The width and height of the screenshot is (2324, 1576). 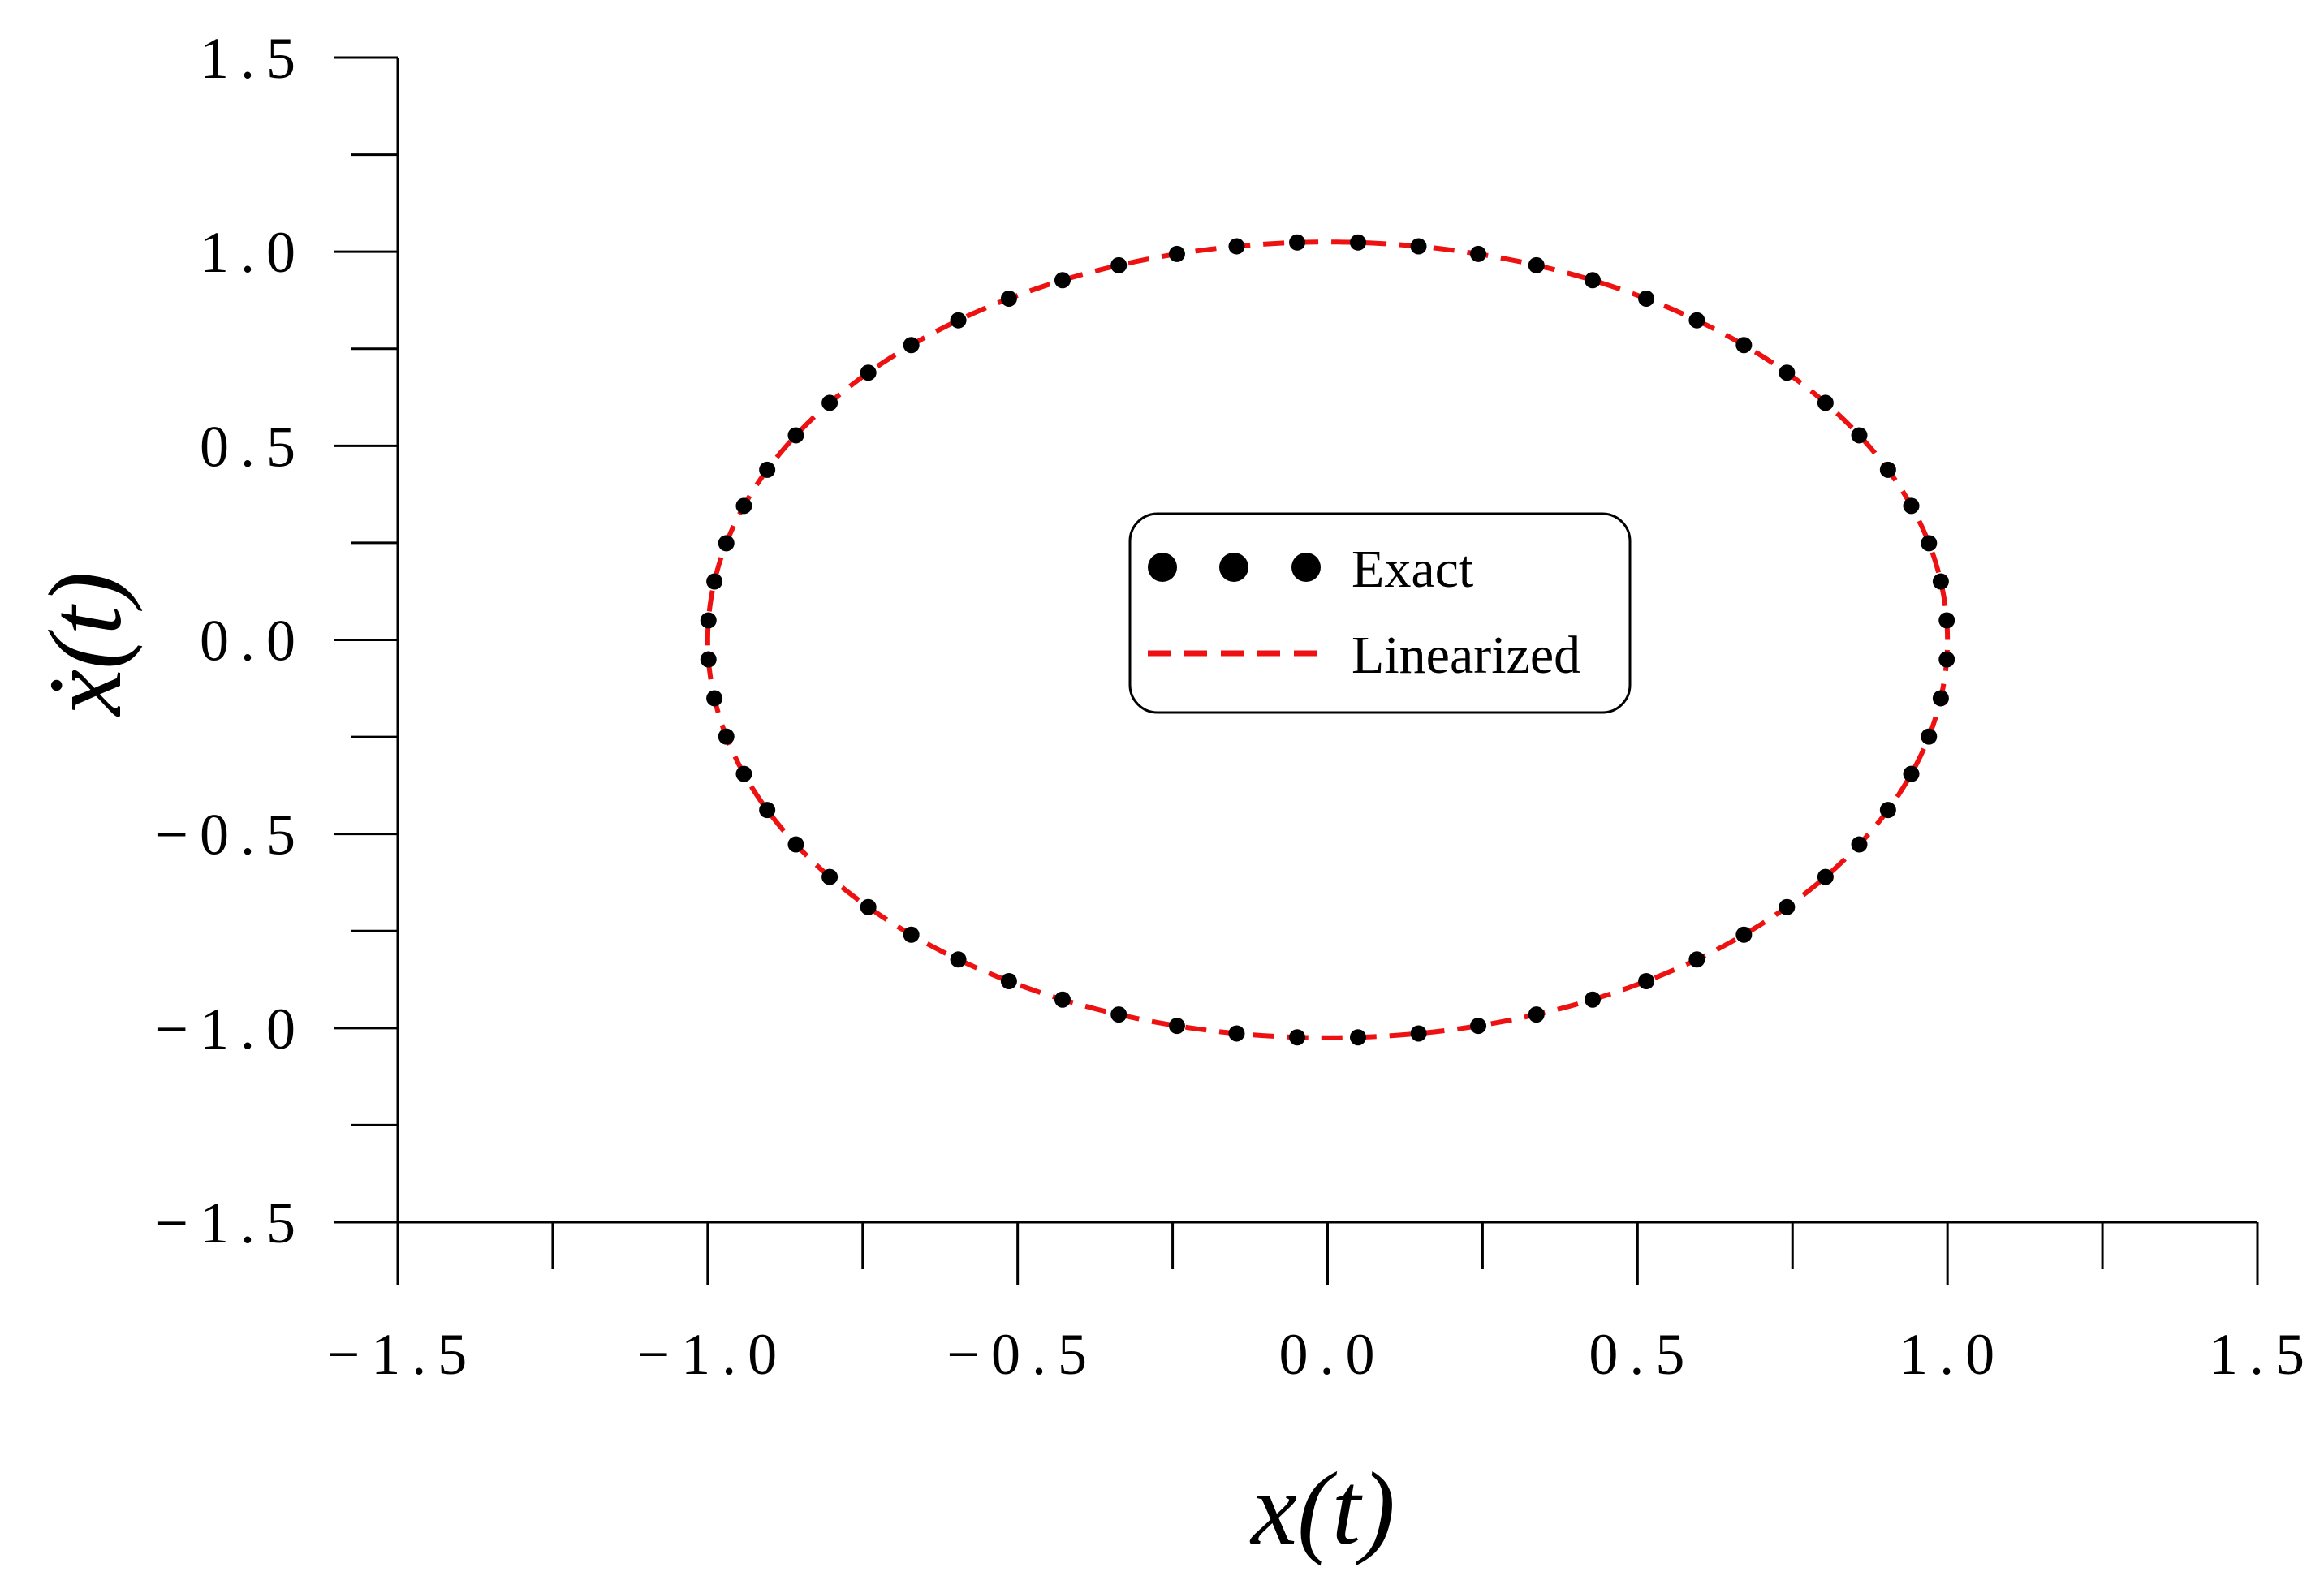 I want to click on legend-box, so click(x=1380, y=613).